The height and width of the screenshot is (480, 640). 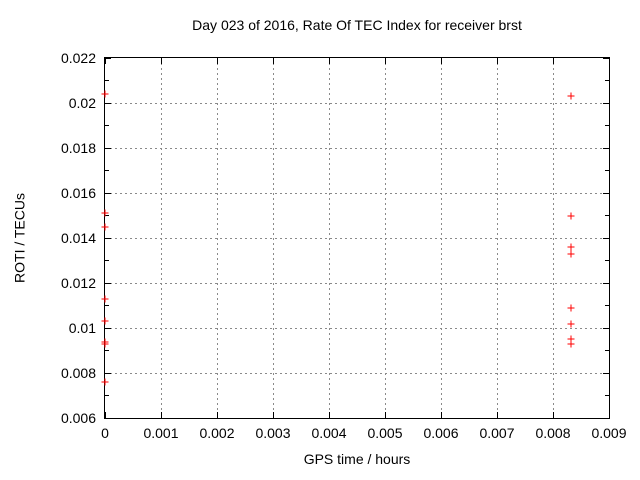 I want to click on x-tick-label: 0.004, so click(x=329, y=433).